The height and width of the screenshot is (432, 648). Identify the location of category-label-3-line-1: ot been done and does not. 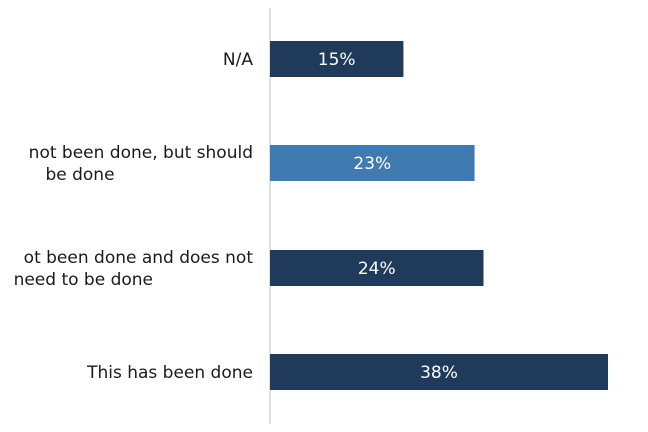
(139, 258).